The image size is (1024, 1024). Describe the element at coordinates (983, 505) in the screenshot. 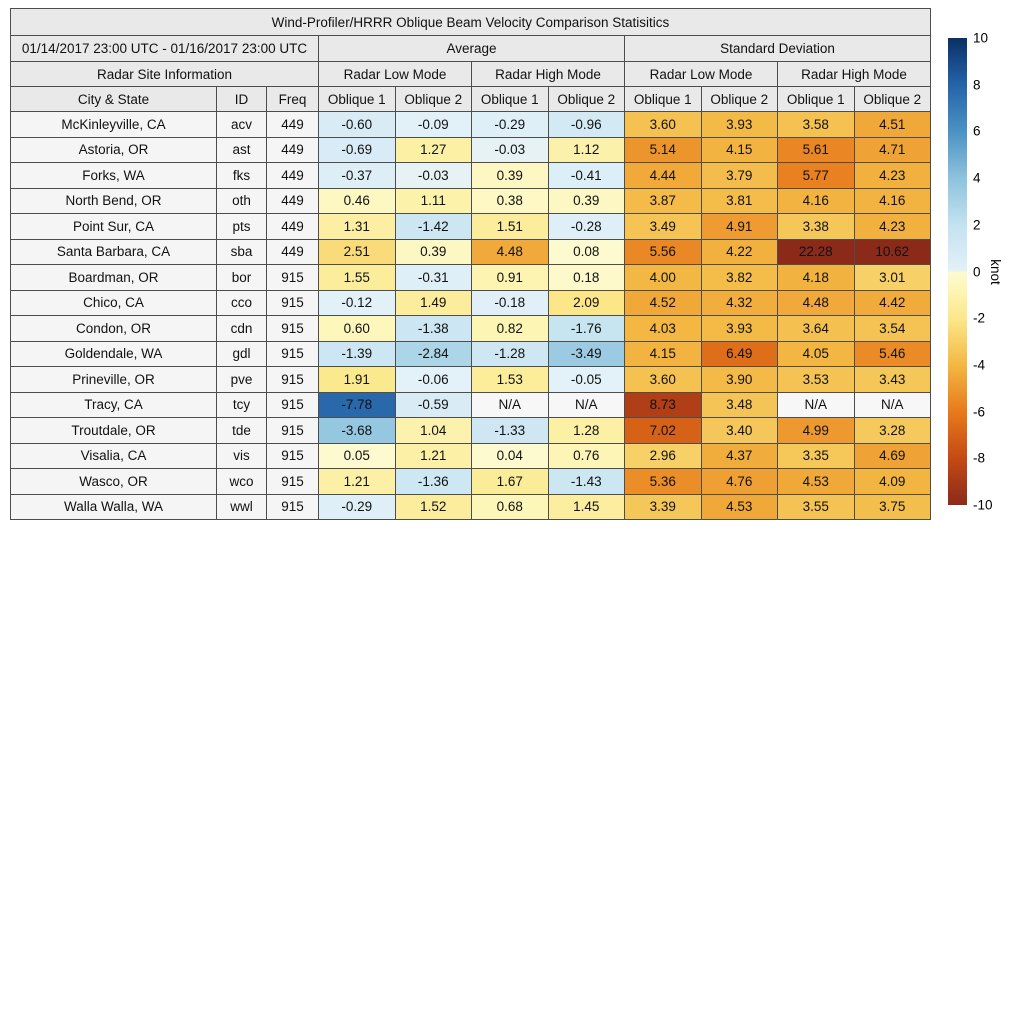

I see `colorbar-tick-label: -10` at that location.